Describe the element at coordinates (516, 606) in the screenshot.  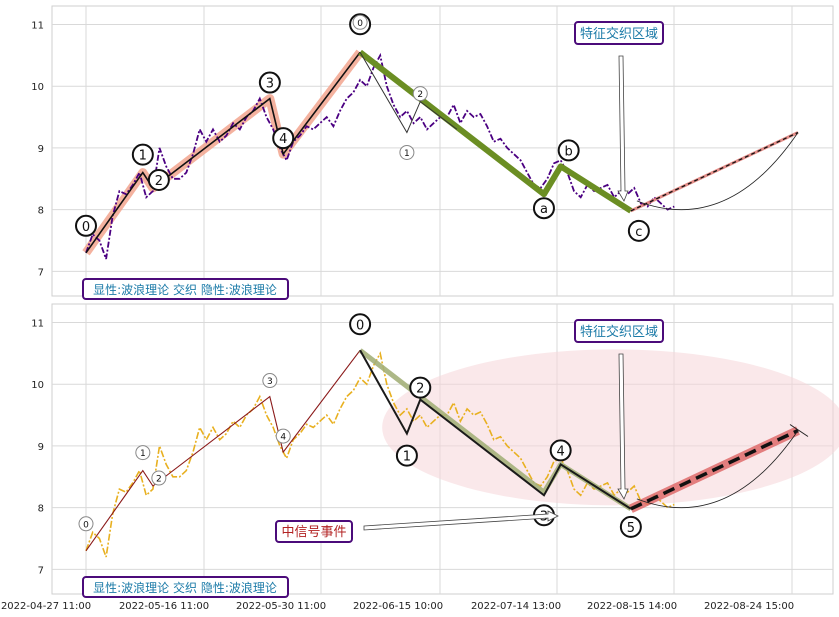
I see `x-tick-label: 2022-07-14 13:00` at that location.